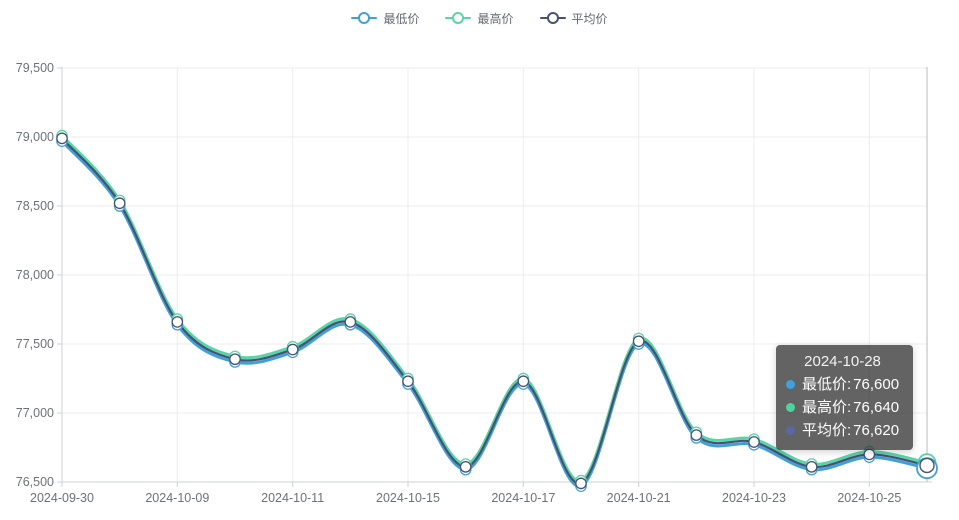  Describe the element at coordinates (408, 498) in the screenshot. I see `x-axis-tick-label: 2024-10-15` at that location.